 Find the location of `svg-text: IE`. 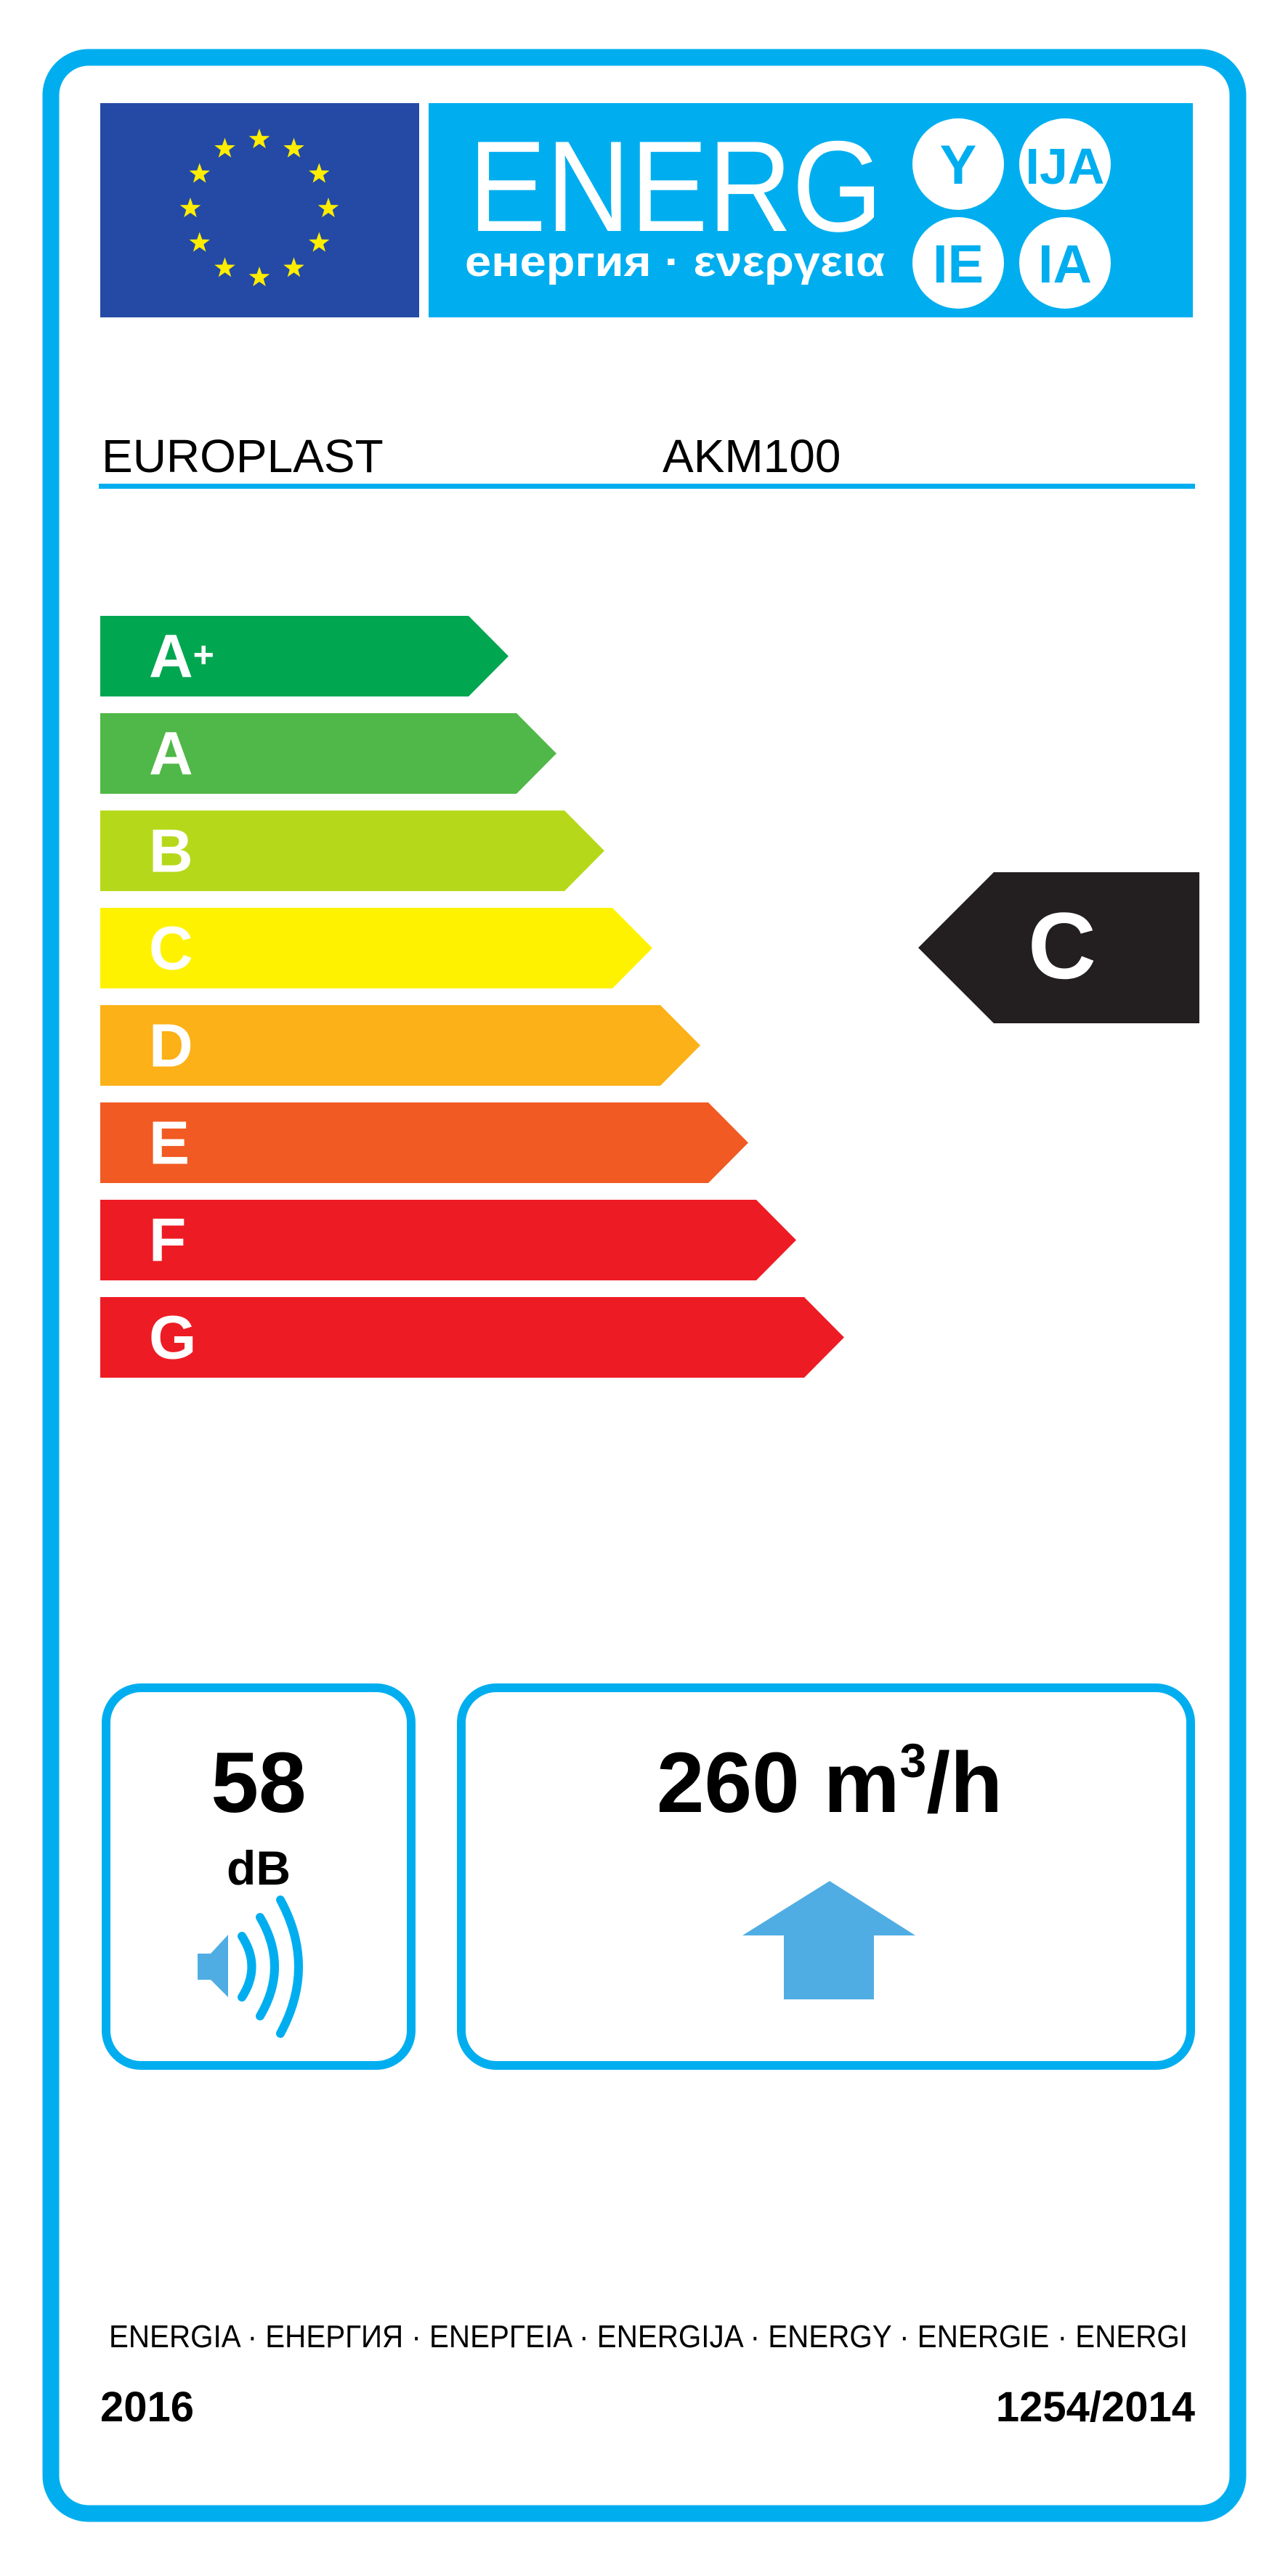

svg-text: IE is located at coordinates (958, 264).